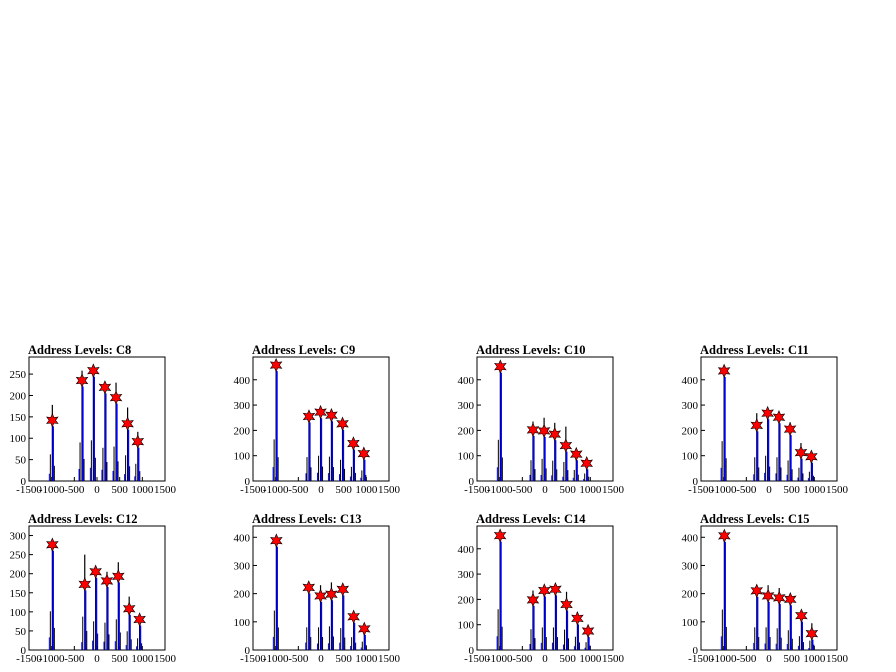 The height and width of the screenshot is (672, 896). I want to click on y-tick-label: 250, so click(18, 375).